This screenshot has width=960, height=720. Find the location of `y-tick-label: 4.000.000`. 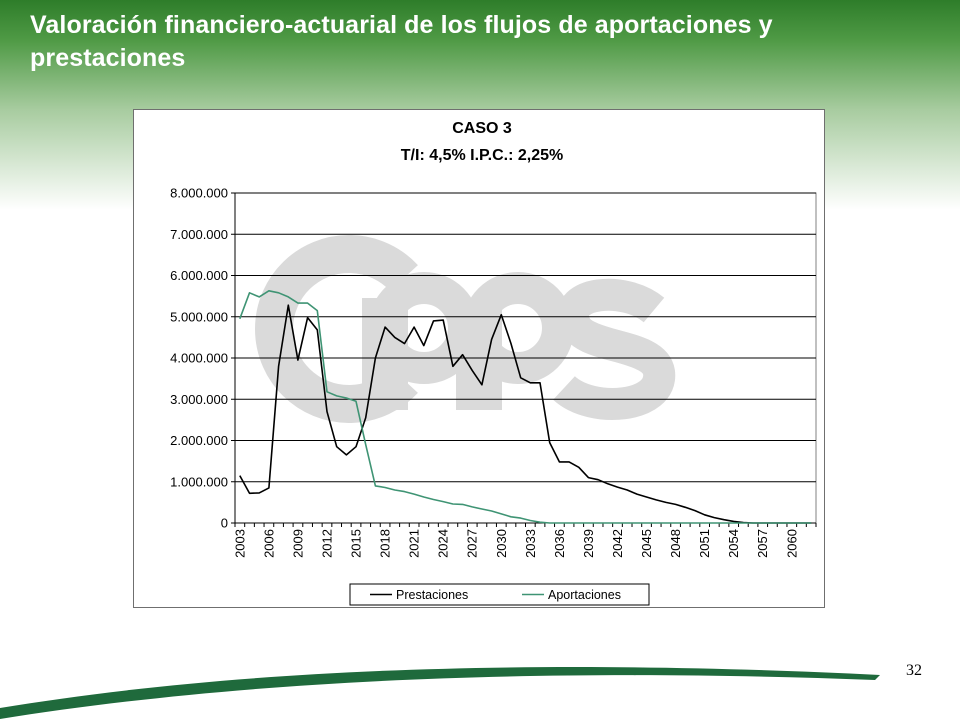

y-tick-label: 4.000.000 is located at coordinates (199, 358).